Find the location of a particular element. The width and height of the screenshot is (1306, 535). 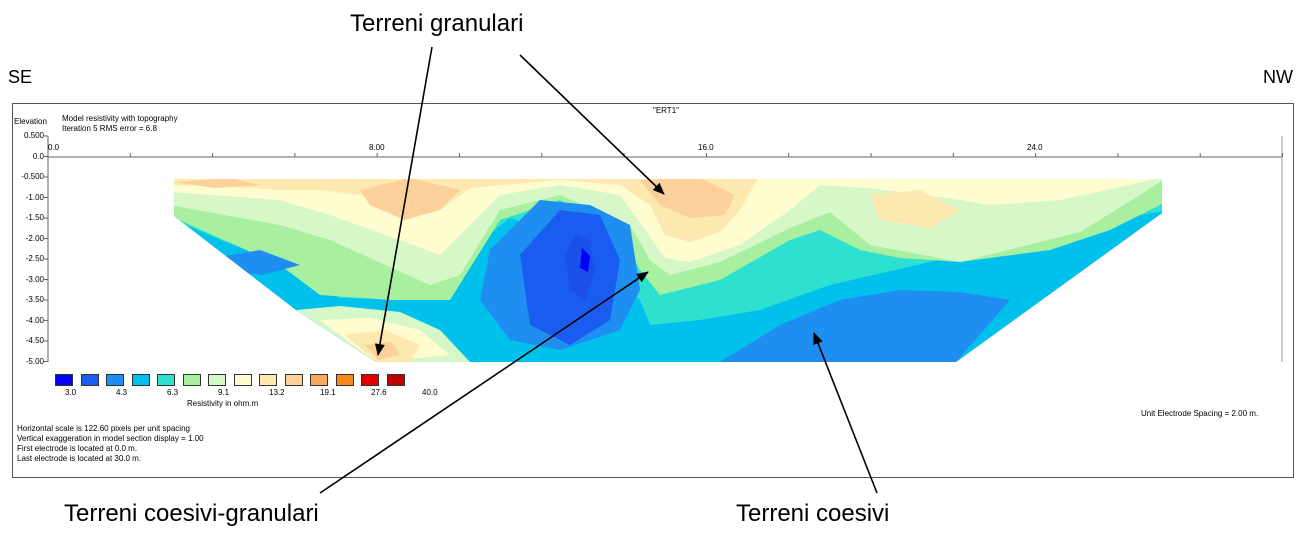

direction-se: SE is located at coordinates (20, 77).